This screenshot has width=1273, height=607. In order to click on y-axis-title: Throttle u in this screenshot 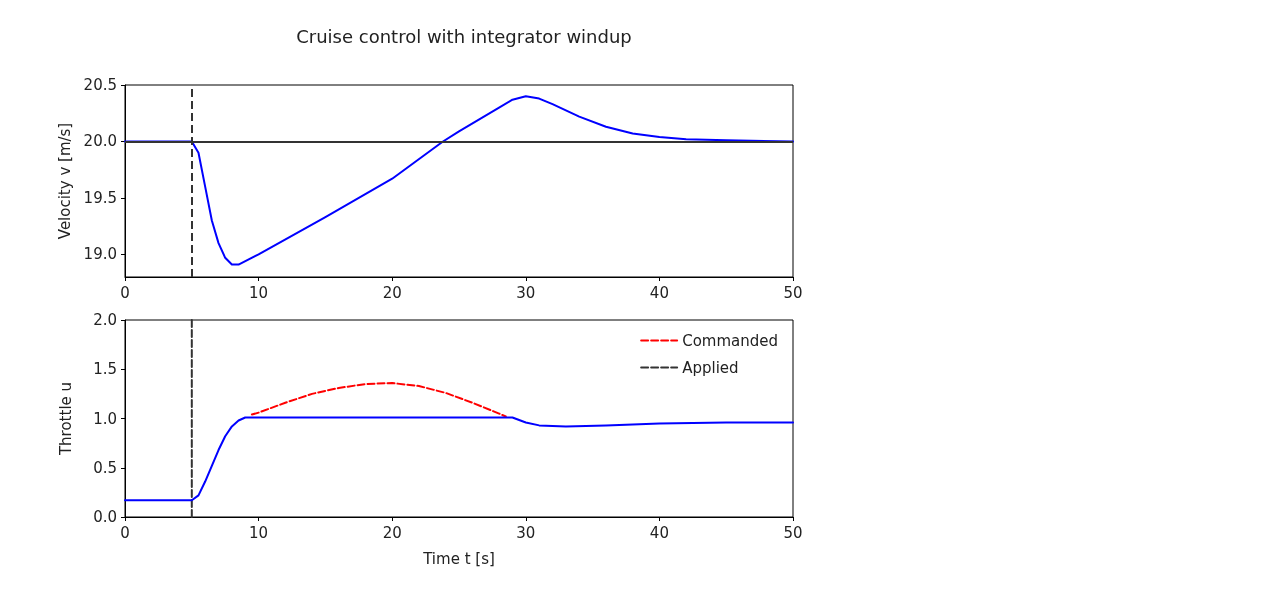, I will do `click(65, 419)`.